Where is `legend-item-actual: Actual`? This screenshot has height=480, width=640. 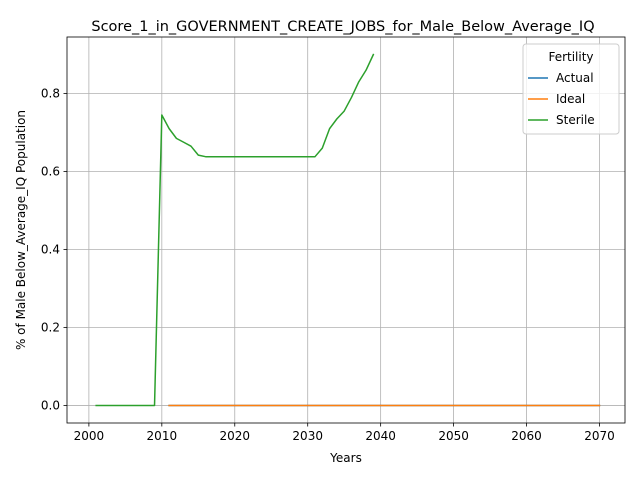
legend-item-actual: Actual is located at coordinates (561, 78).